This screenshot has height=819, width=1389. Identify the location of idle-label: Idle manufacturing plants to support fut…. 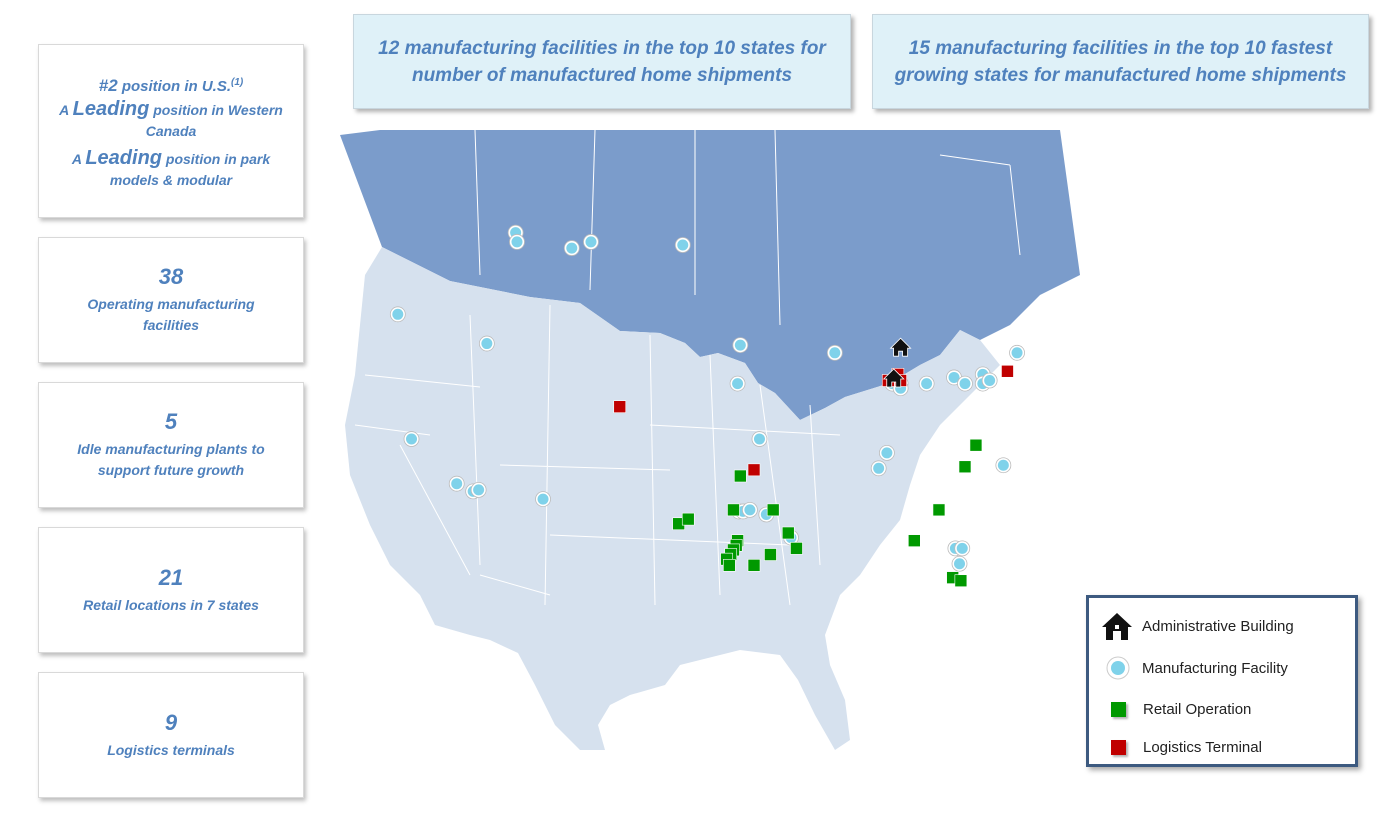
(171, 459).